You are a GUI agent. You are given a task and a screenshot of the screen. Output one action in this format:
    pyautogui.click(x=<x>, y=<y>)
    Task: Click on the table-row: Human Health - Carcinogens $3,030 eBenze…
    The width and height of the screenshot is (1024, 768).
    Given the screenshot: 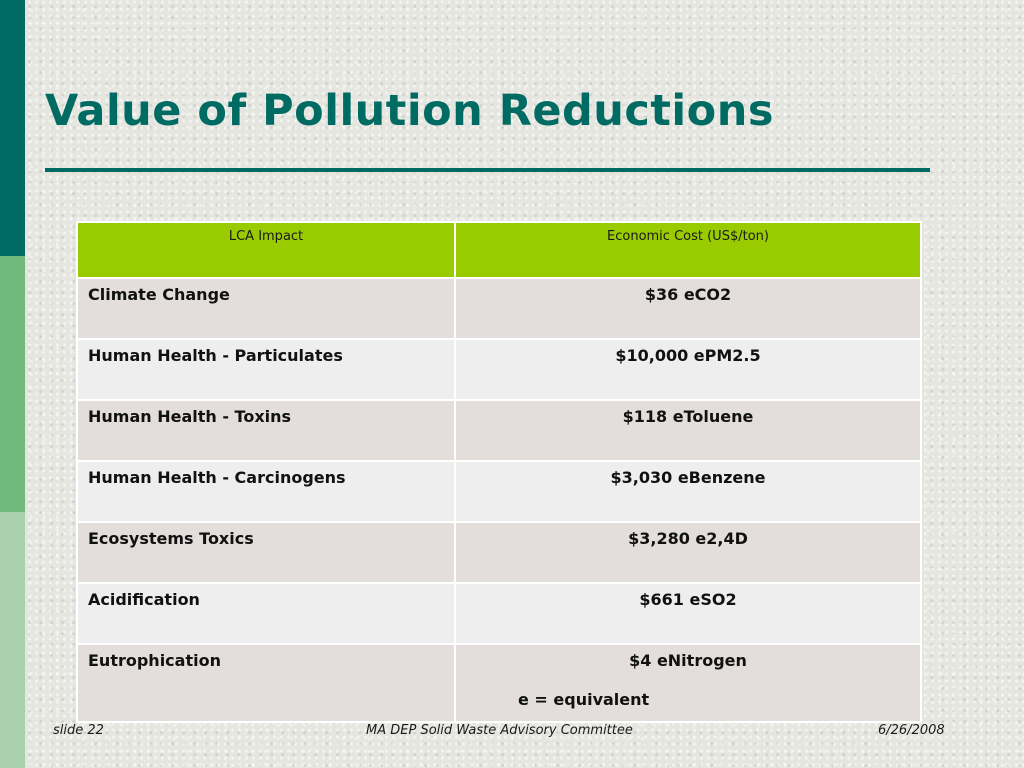 What is the action you would take?
    pyautogui.click(x=499, y=491)
    